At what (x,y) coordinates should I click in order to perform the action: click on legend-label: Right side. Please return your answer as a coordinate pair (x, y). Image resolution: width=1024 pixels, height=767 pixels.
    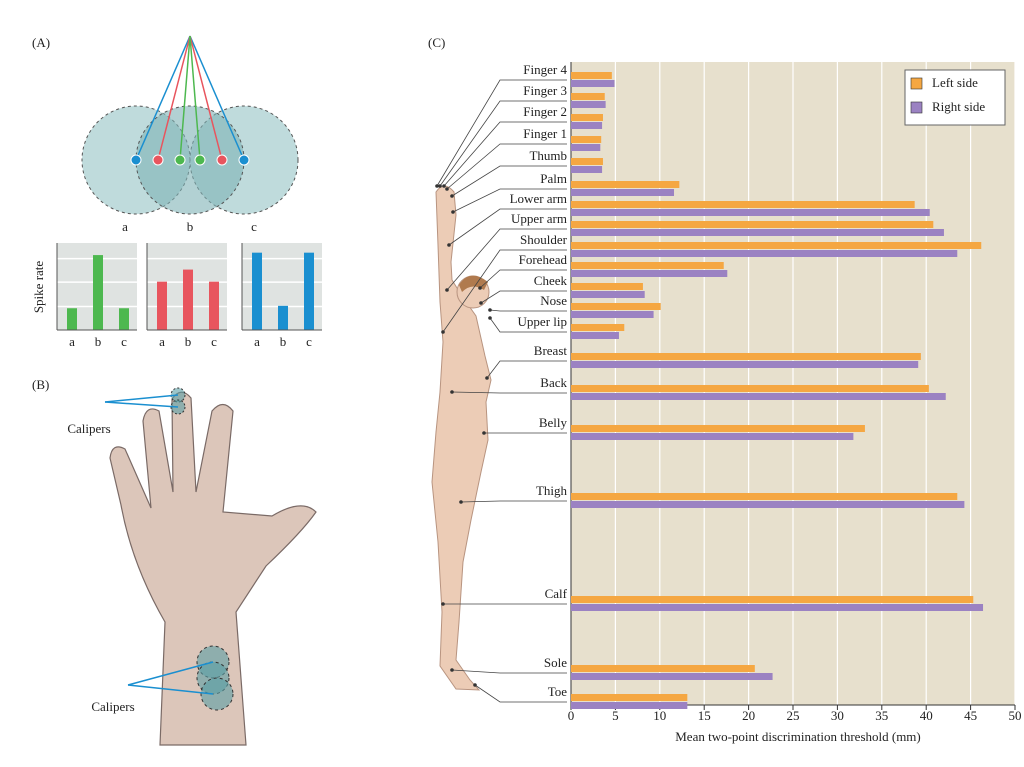
    Looking at the image, I should click on (958, 106).